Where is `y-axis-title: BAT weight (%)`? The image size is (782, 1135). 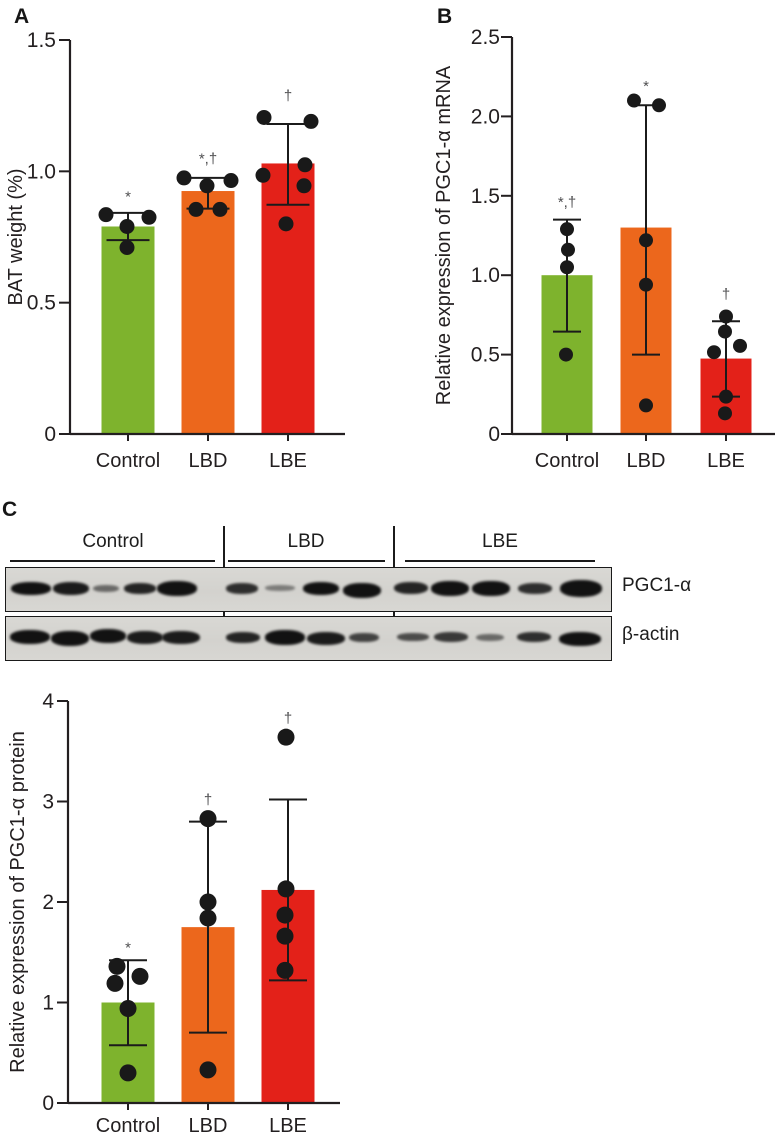 y-axis-title: BAT weight (%) is located at coordinates (16, 236).